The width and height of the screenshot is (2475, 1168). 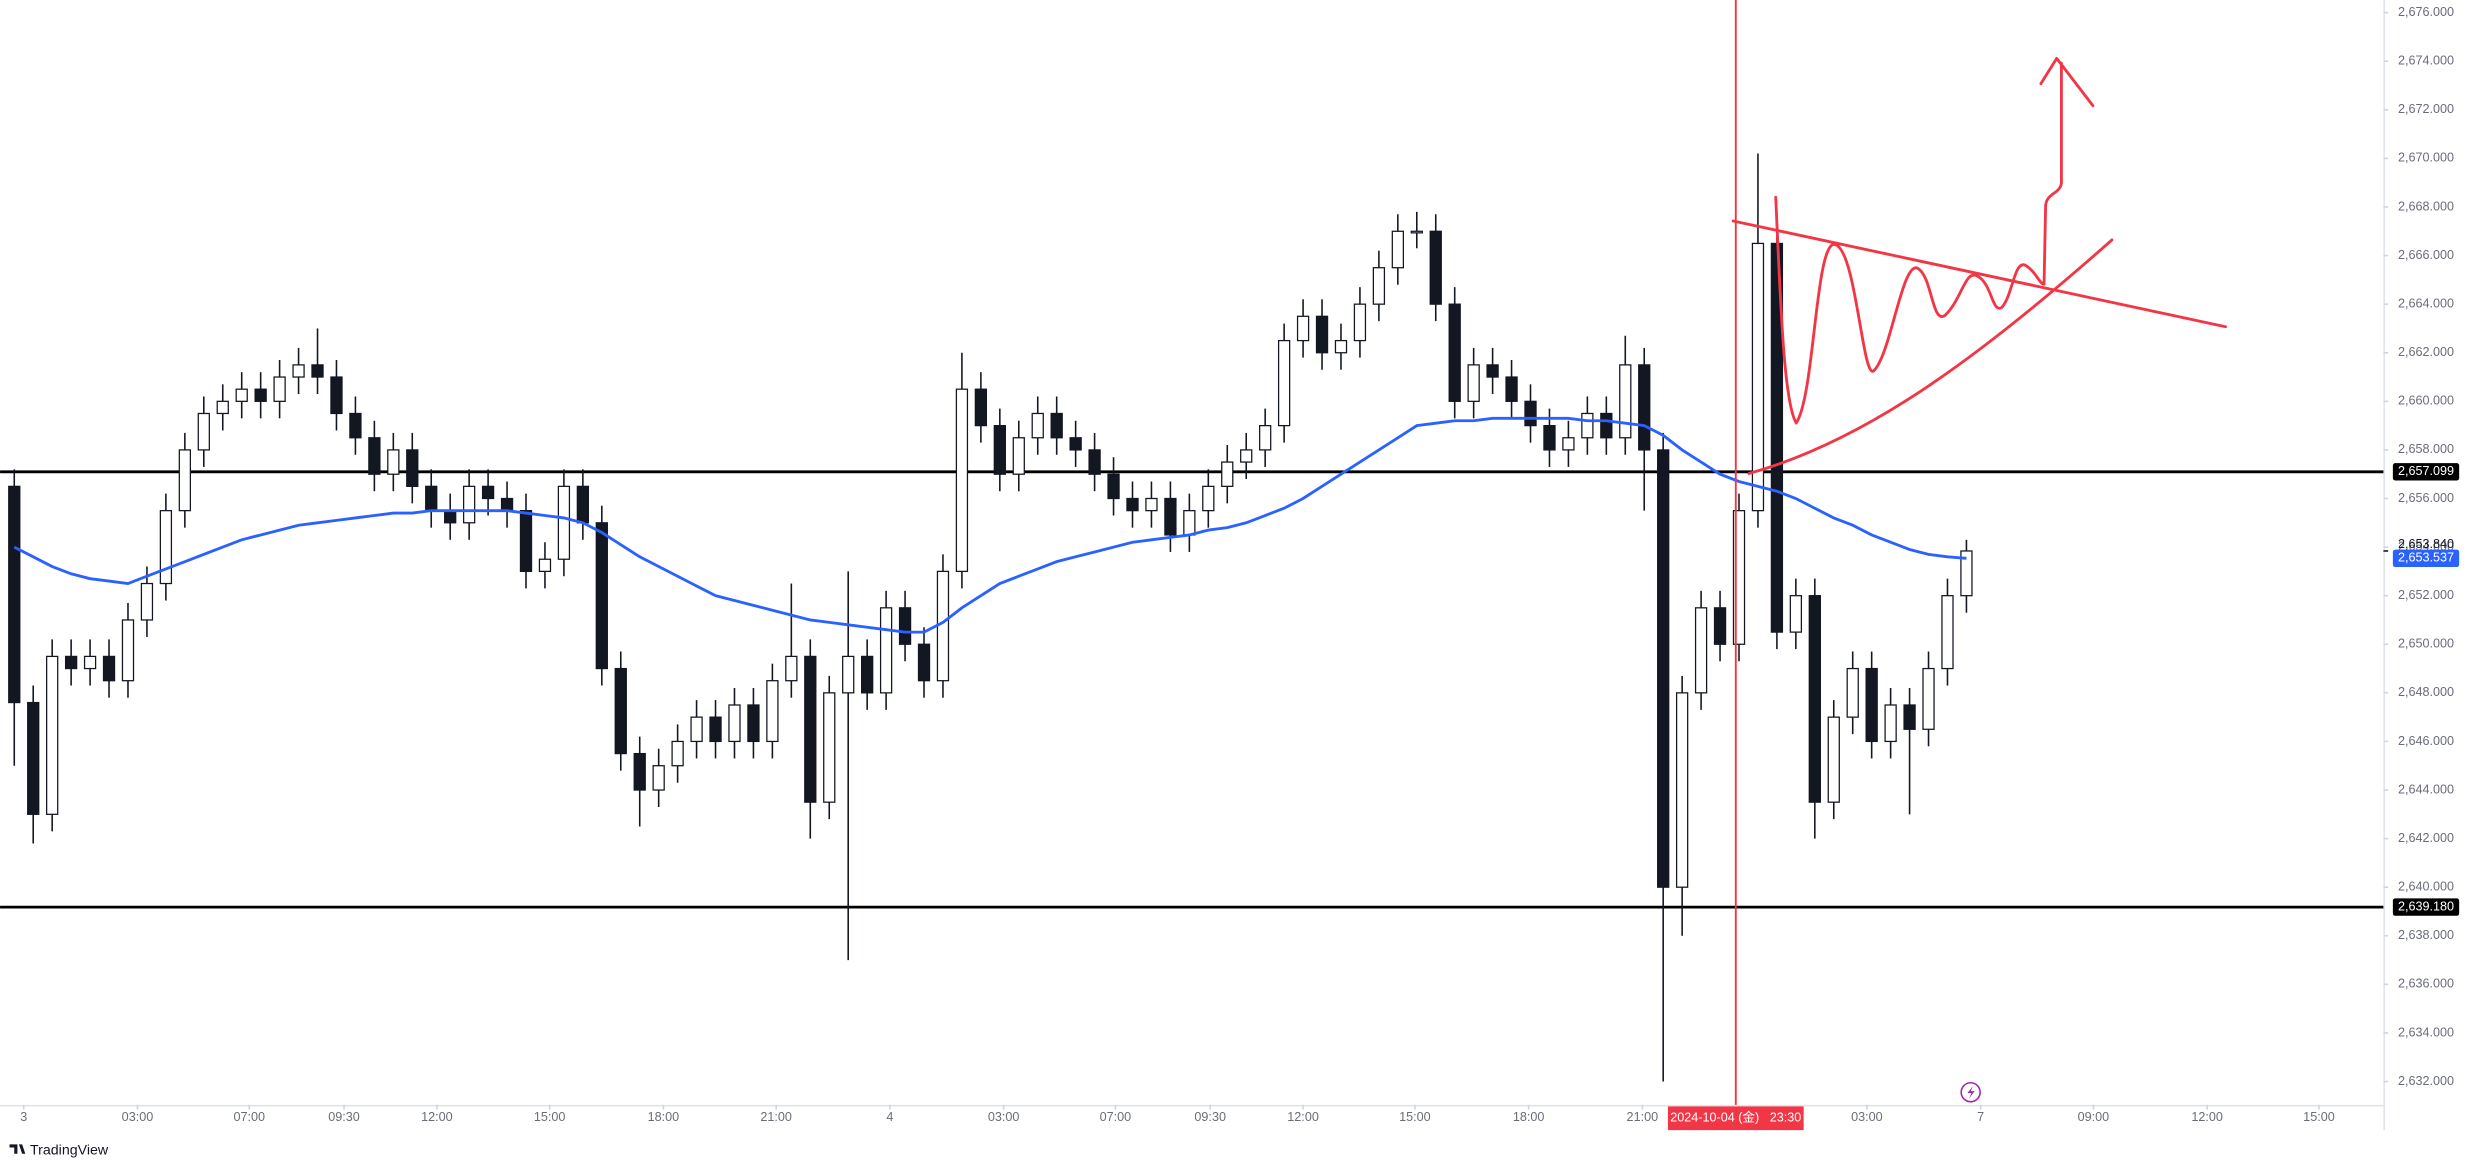 I want to click on x-tick-label: 4, so click(x=889, y=1117).